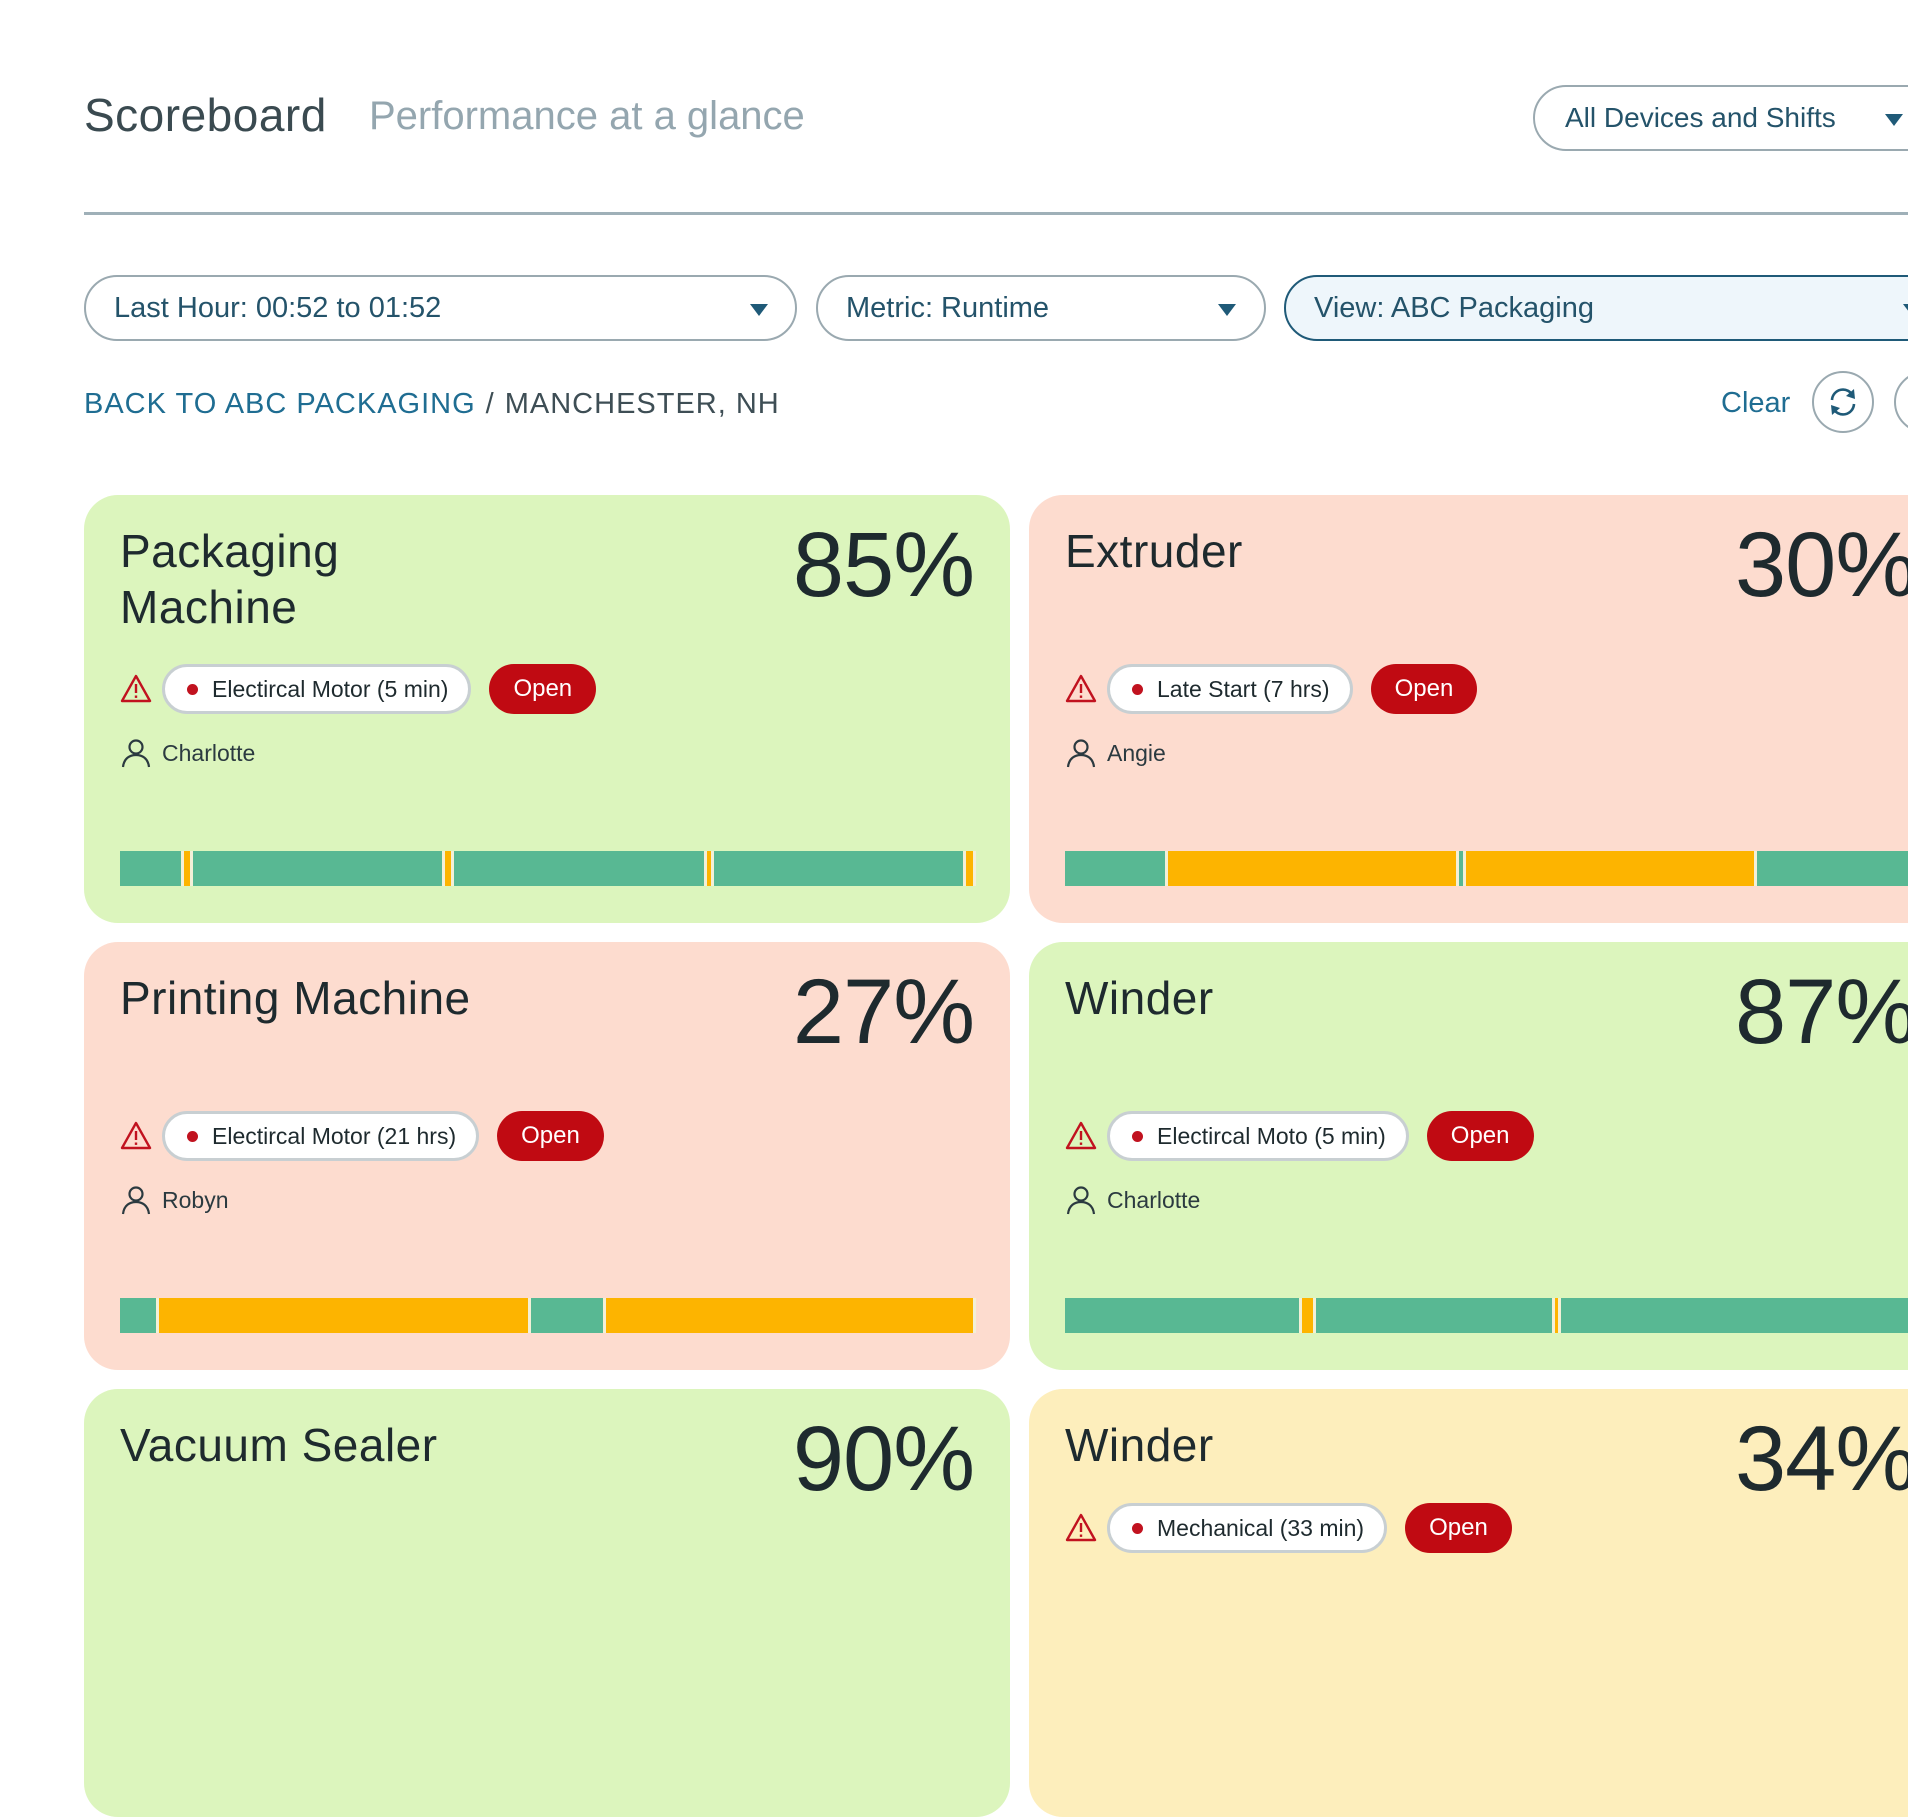  I want to click on operator: Angie, so click(1115, 753).